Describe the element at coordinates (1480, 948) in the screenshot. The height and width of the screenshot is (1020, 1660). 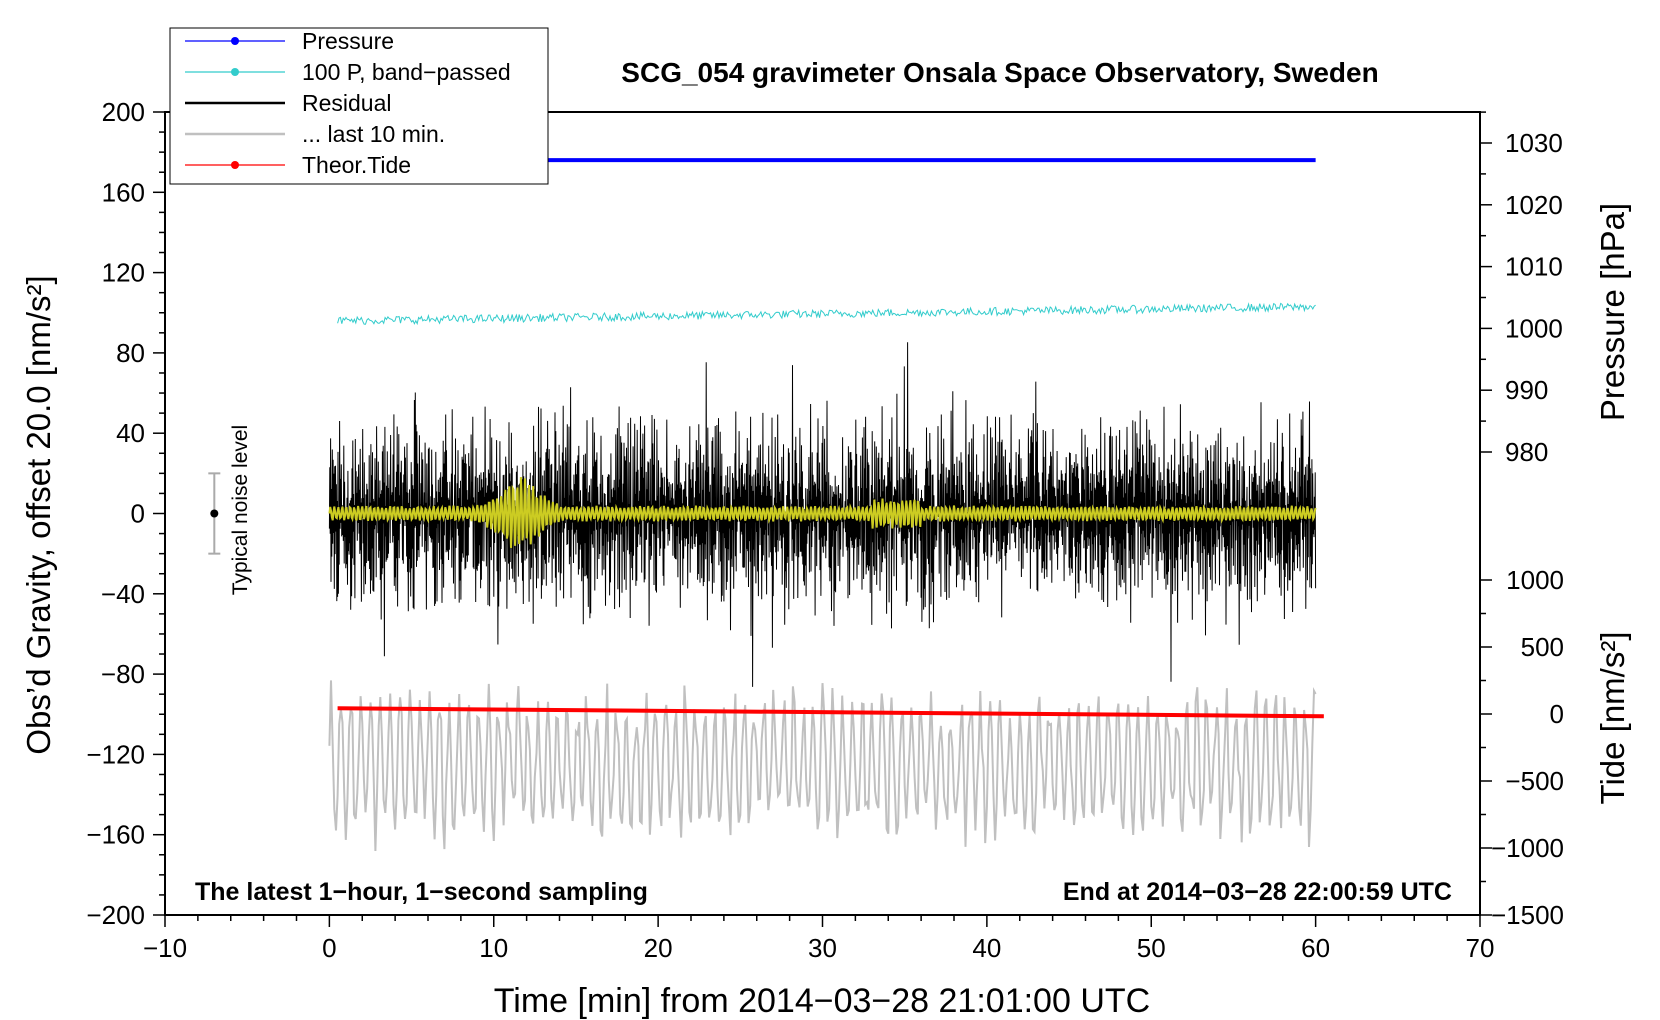
I see `x-tick-label: 70` at that location.